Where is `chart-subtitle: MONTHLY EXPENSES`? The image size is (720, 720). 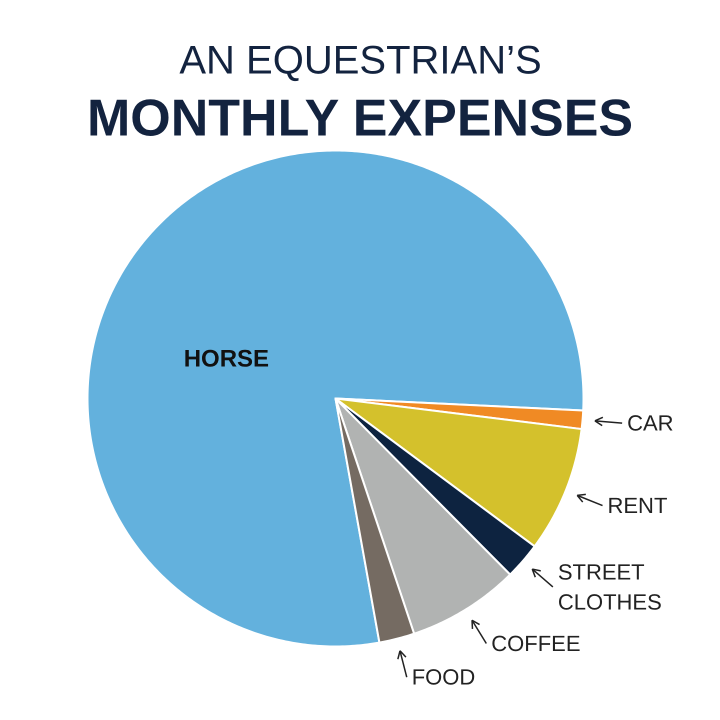 chart-subtitle: MONTHLY EXPENSES is located at coordinates (360, 119).